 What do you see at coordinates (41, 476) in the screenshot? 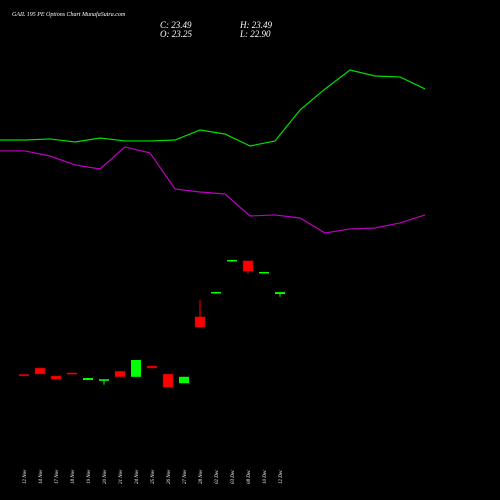
I see `x-tick-label: 14 Nov` at bounding box center [41, 476].